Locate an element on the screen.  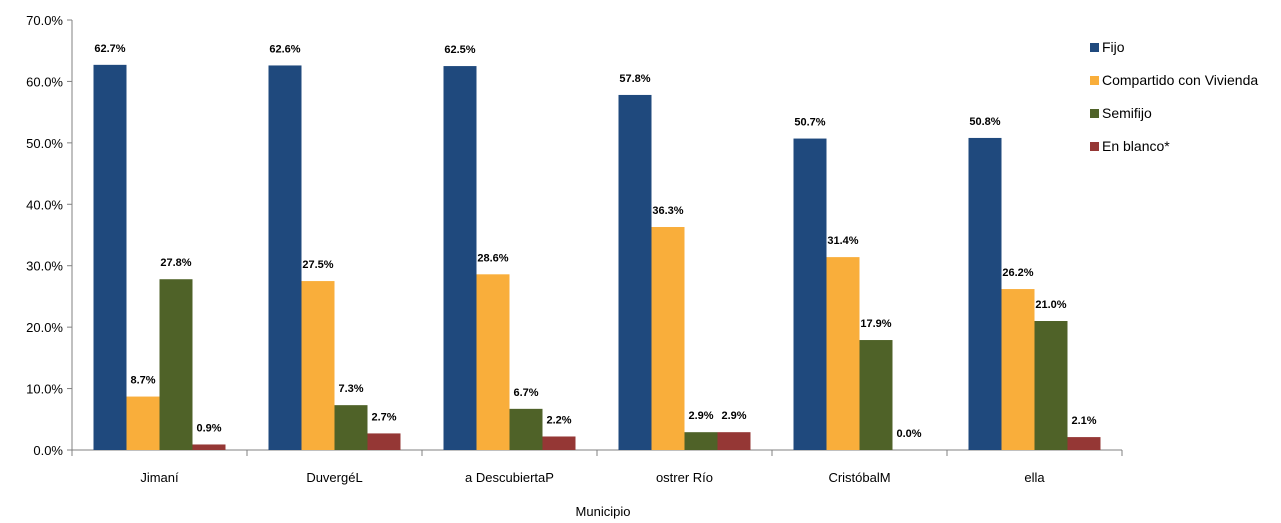
data-label: 0.0% is located at coordinates (908, 434).